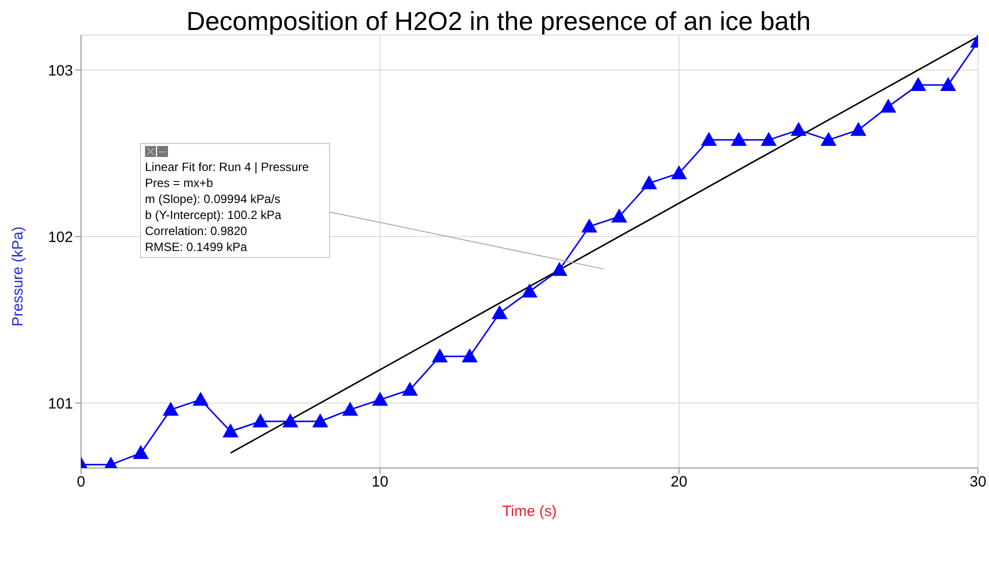 This screenshot has width=989, height=573. Describe the element at coordinates (60, 71) in the screenshot. I see `y-tick-label: 10³` at that location.